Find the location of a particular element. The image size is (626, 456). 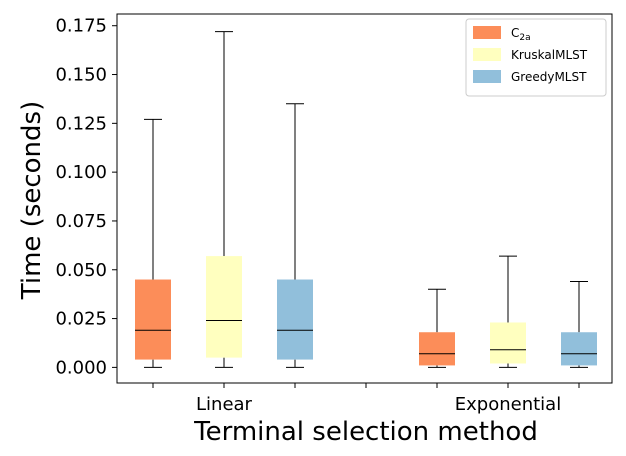

box-greedymlst-linear is located at coordinates (295, 235).